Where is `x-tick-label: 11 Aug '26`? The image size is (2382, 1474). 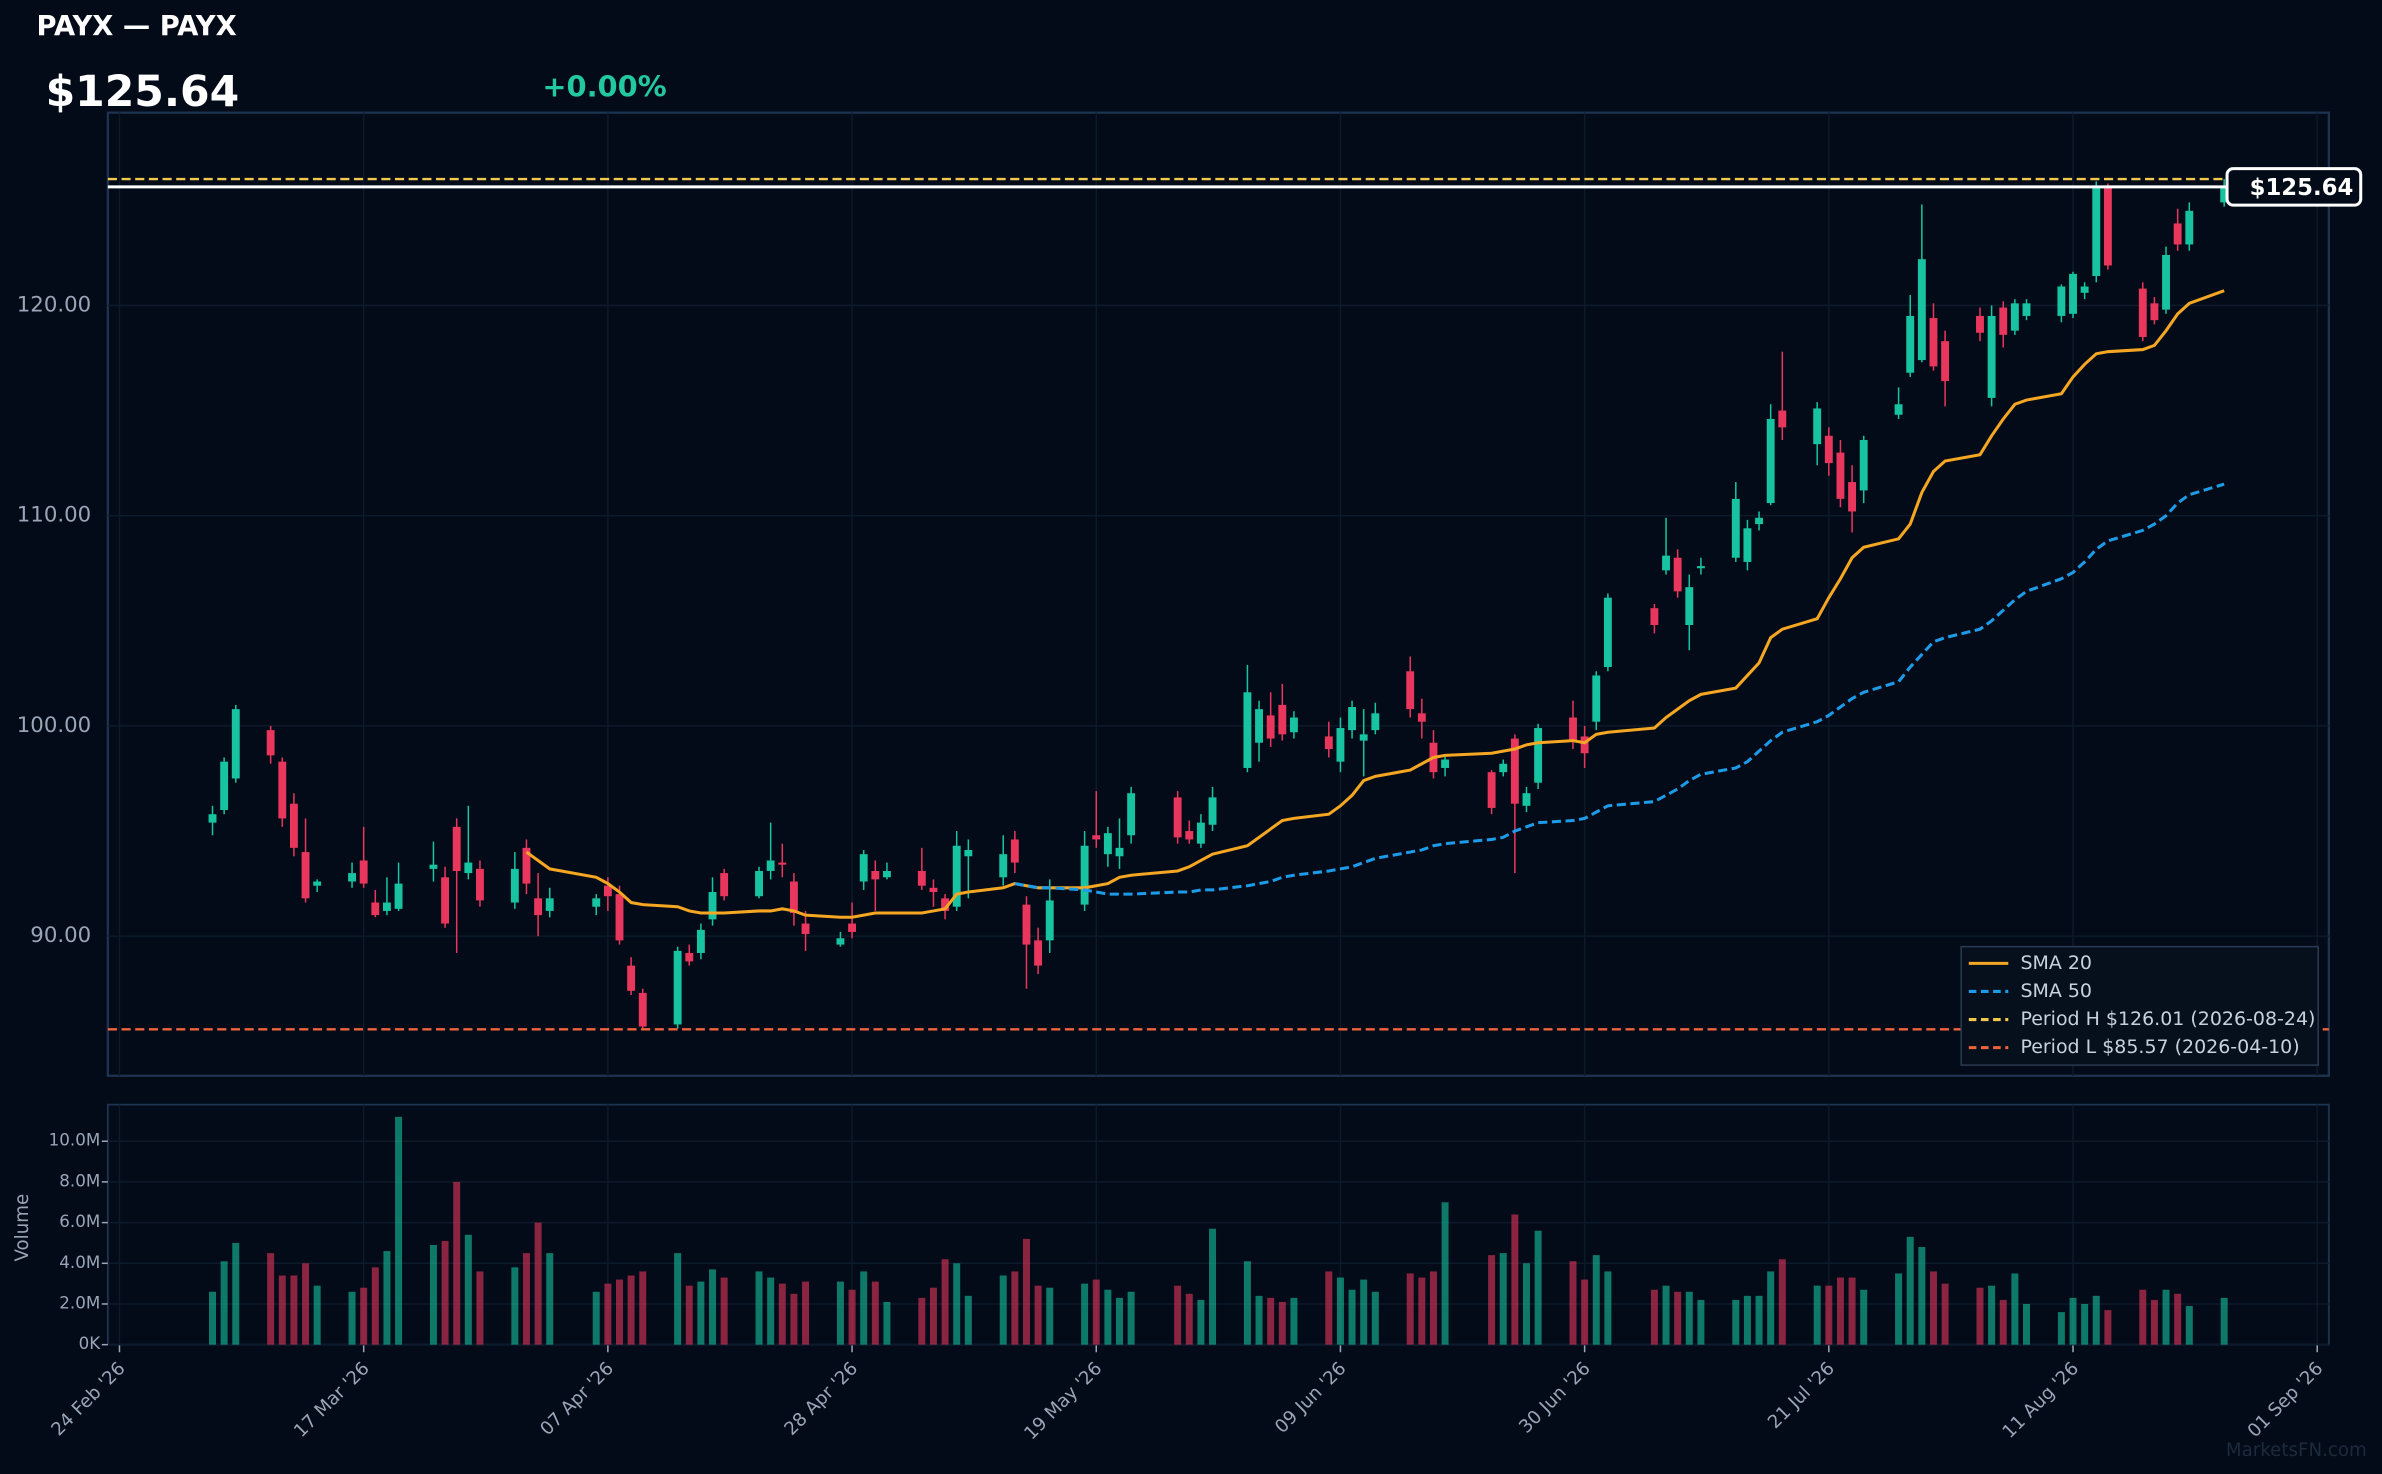 x-tick-label: 11 Aug '26 is located at coordinates (2041, 1400).